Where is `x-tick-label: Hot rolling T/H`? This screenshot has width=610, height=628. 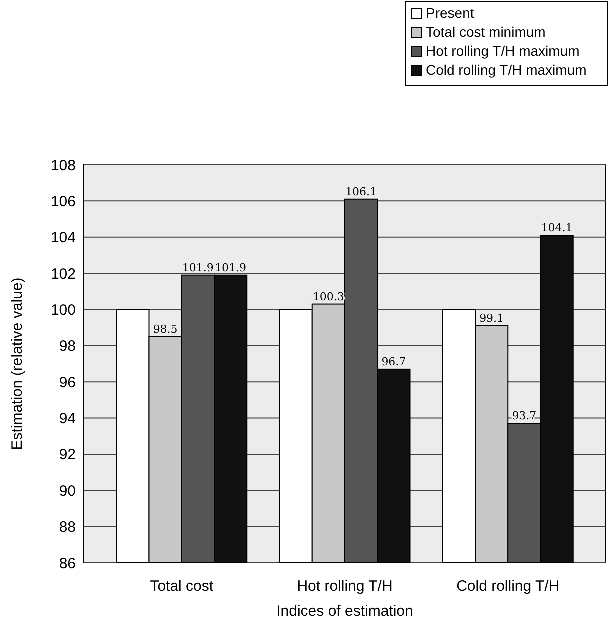
x-tick-label: Hot rolling T/H is located at coordinates (345, 586).